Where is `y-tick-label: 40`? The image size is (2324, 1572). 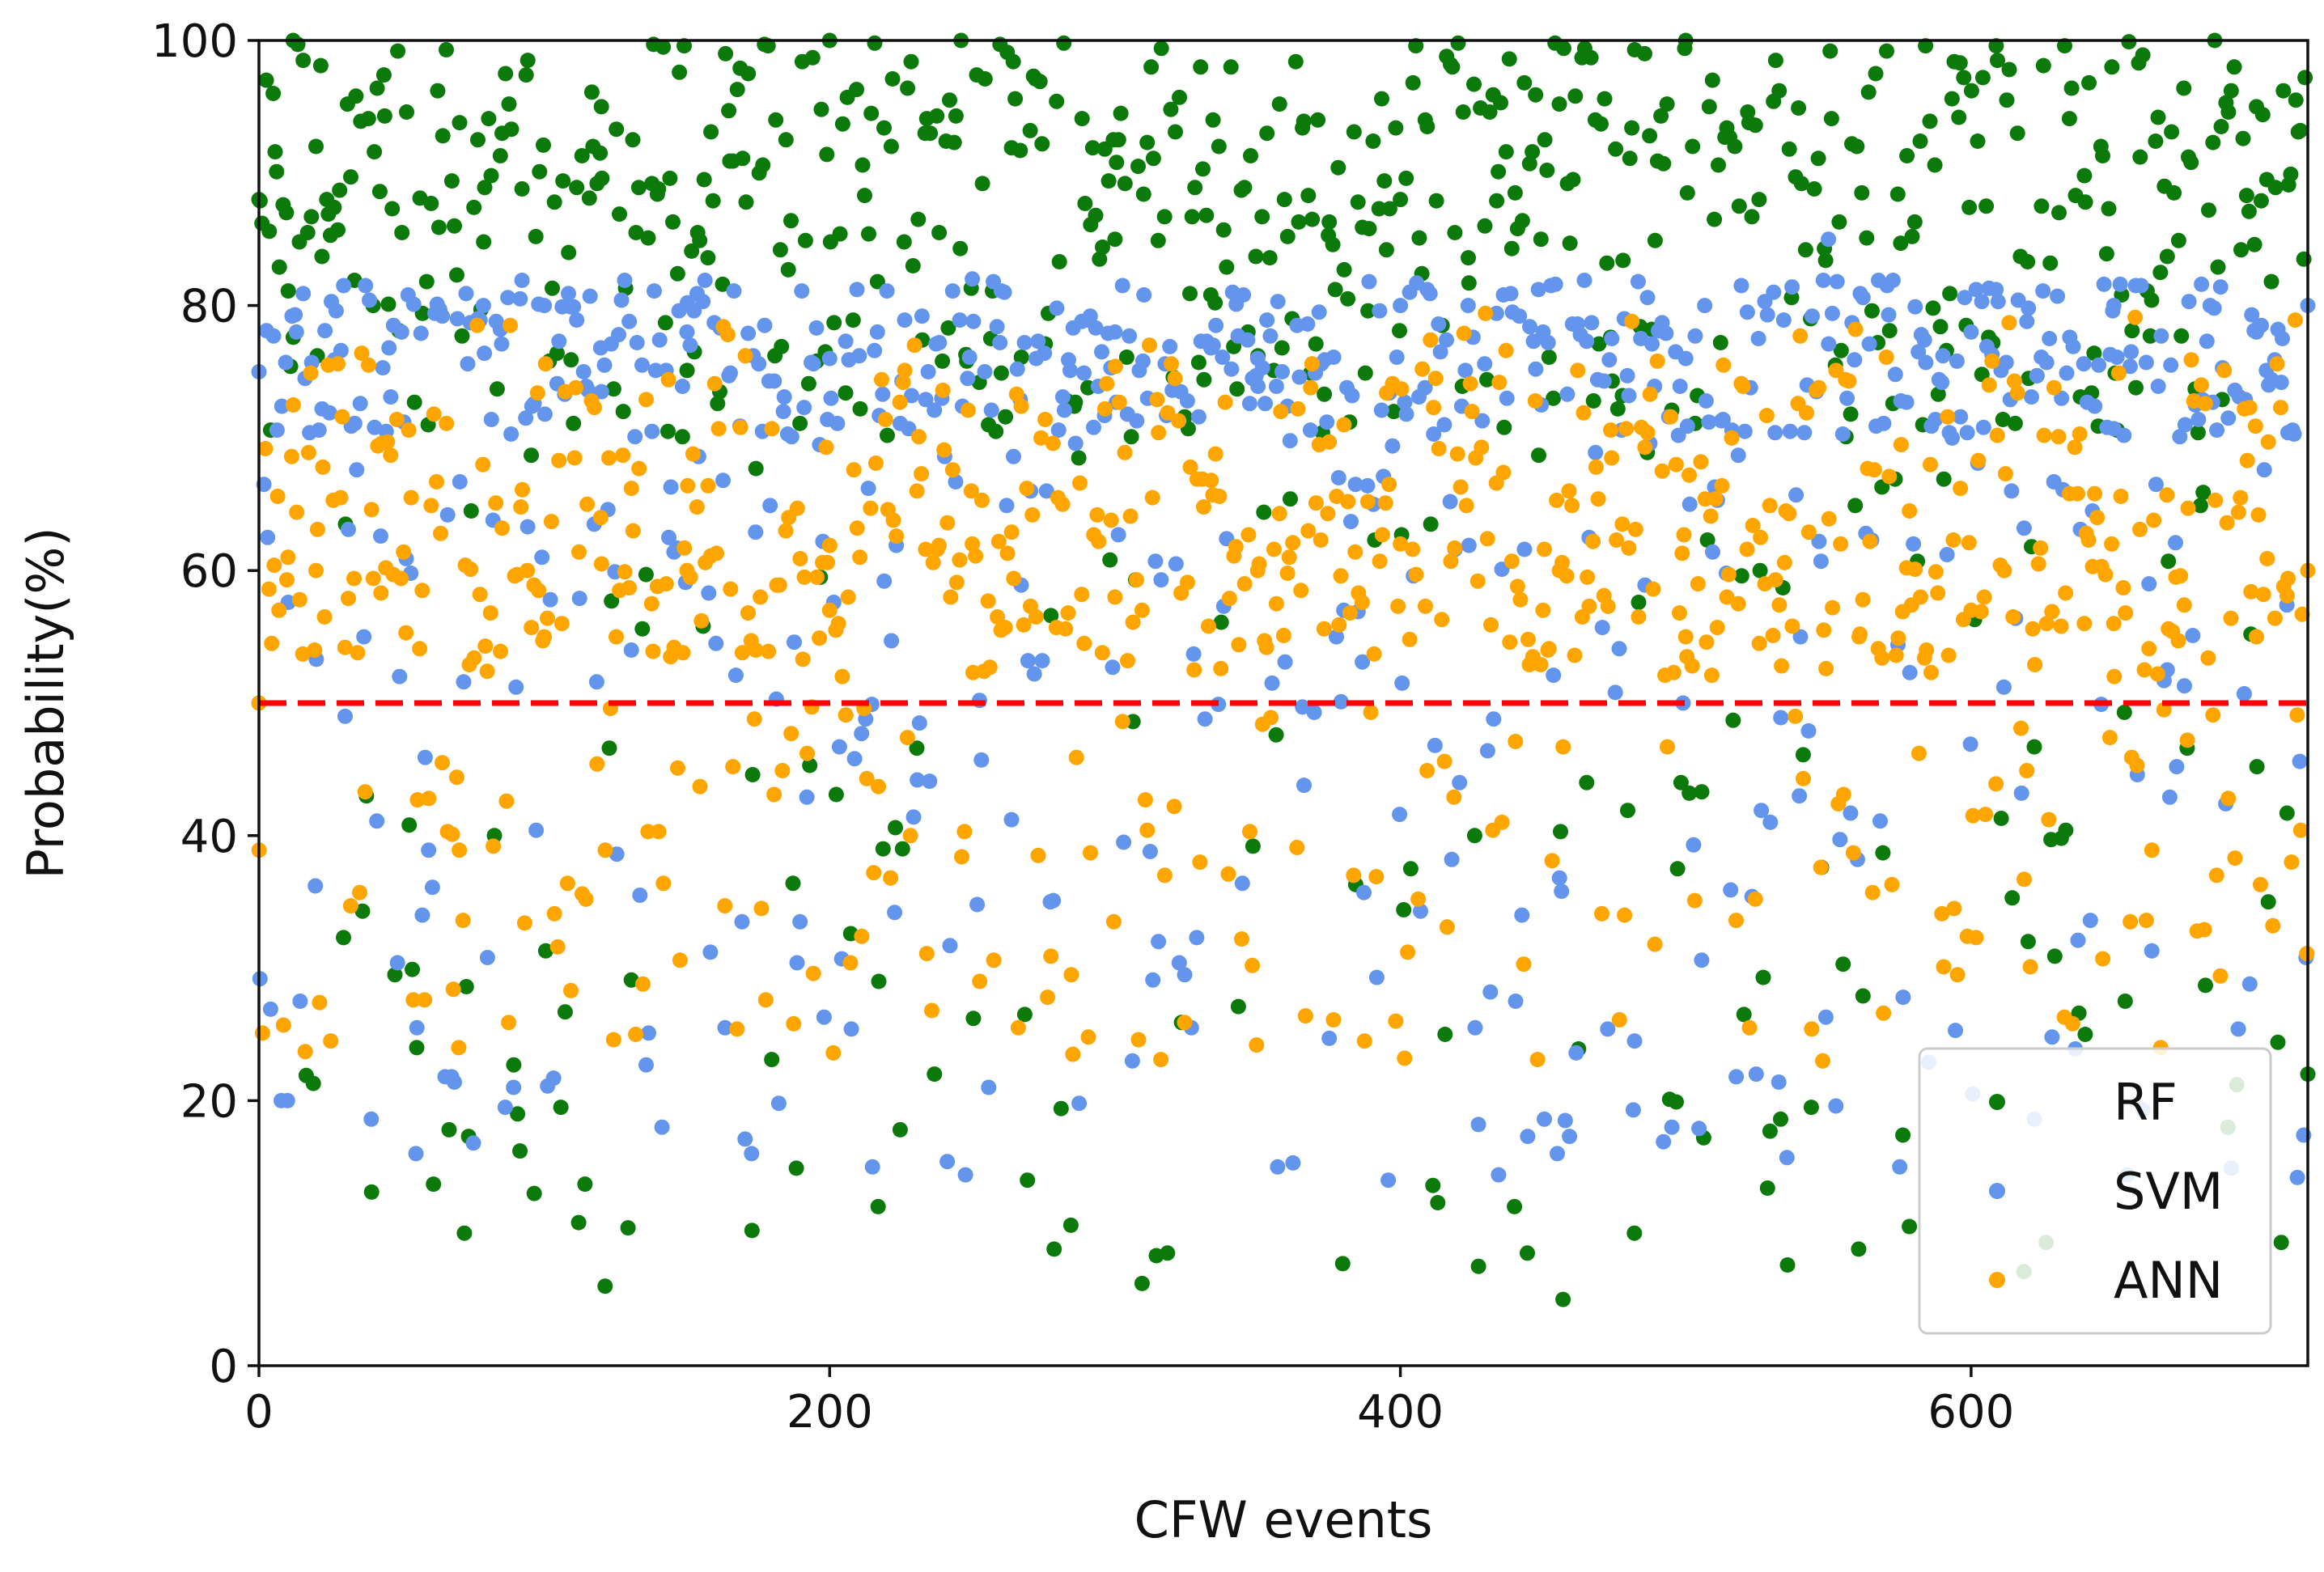
y-tick-label: 40 is located at coordinates (209, 837).